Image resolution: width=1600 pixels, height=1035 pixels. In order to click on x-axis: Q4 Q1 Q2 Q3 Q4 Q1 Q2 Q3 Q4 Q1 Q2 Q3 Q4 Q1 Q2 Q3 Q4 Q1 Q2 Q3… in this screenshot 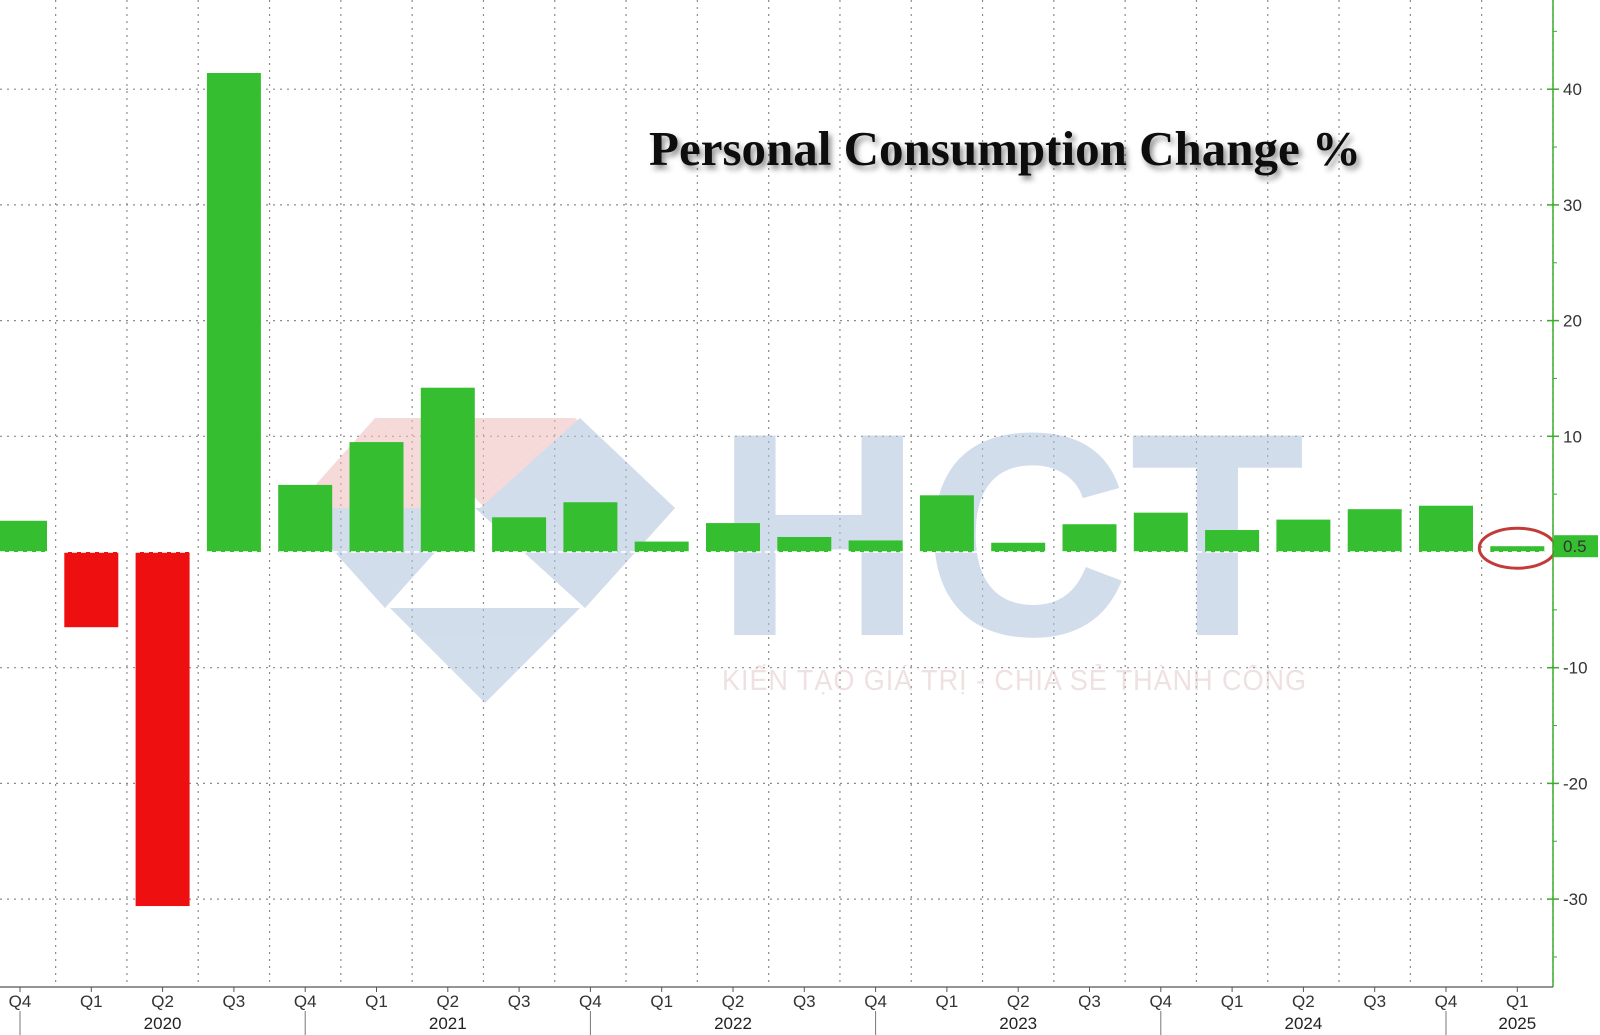, I will do `click(776, 1010)`.